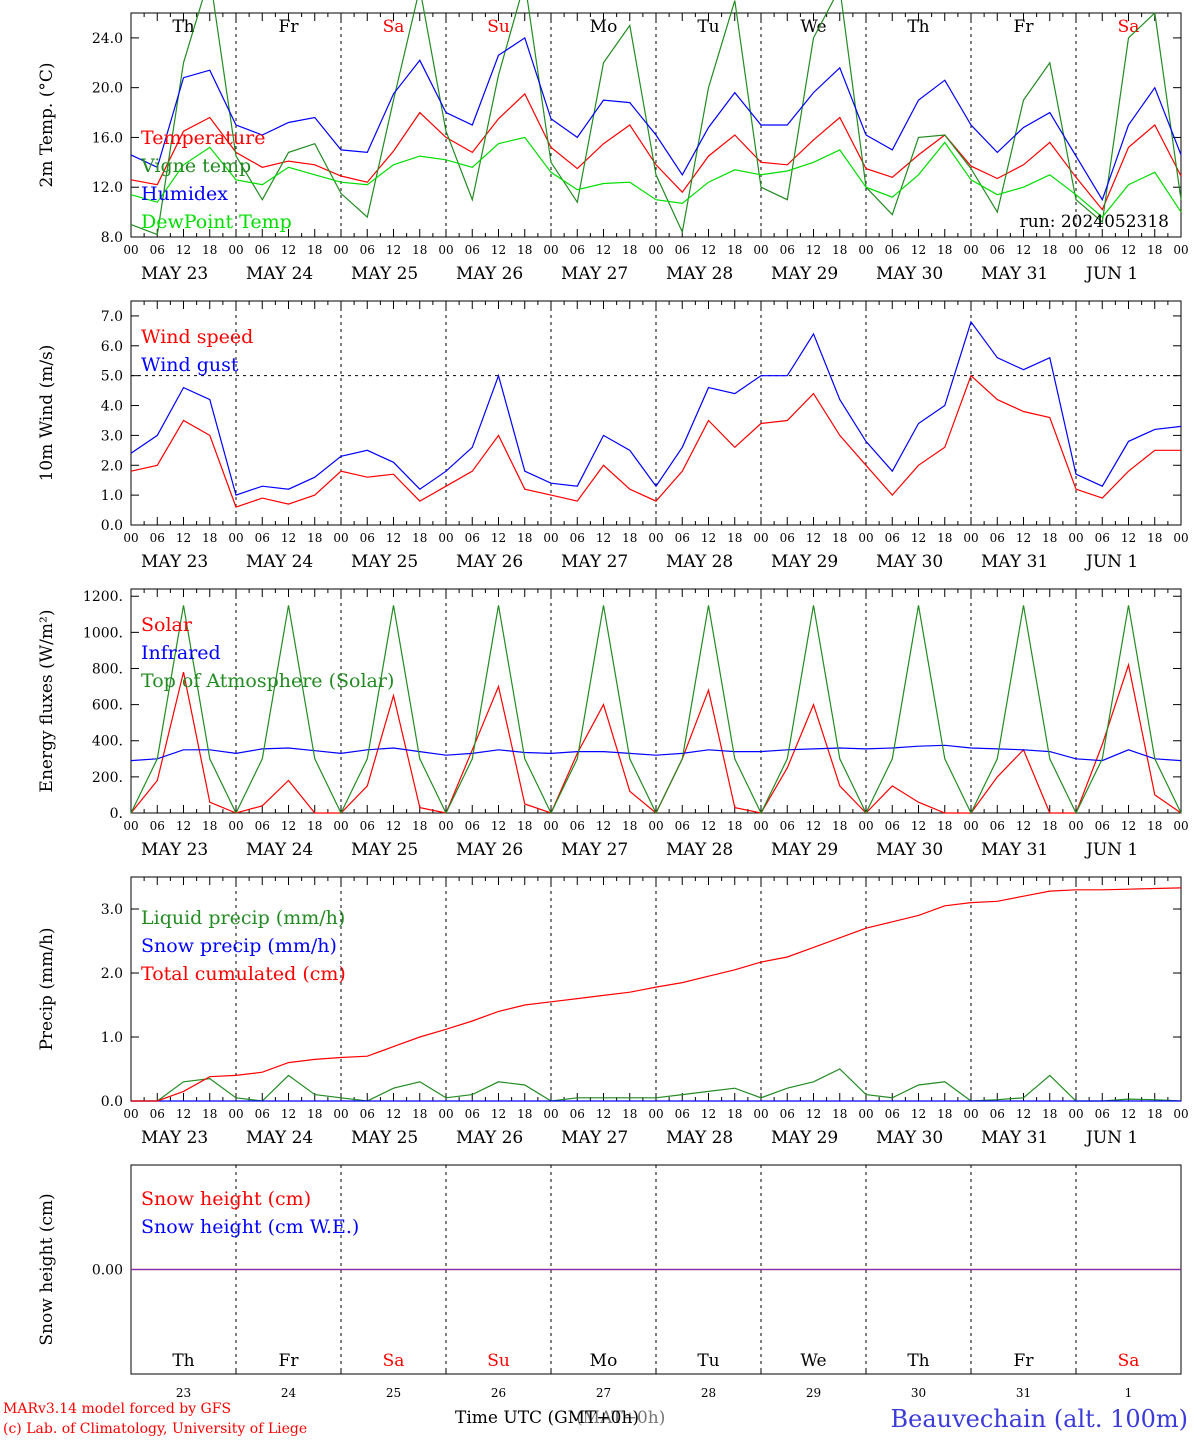 The height and width of the screenshot is (1440, 1194). What do you see at coordinates (197, 337) in the screenshot?
I see `legend-entry: Wind speed` at bounding box center [197, 337].